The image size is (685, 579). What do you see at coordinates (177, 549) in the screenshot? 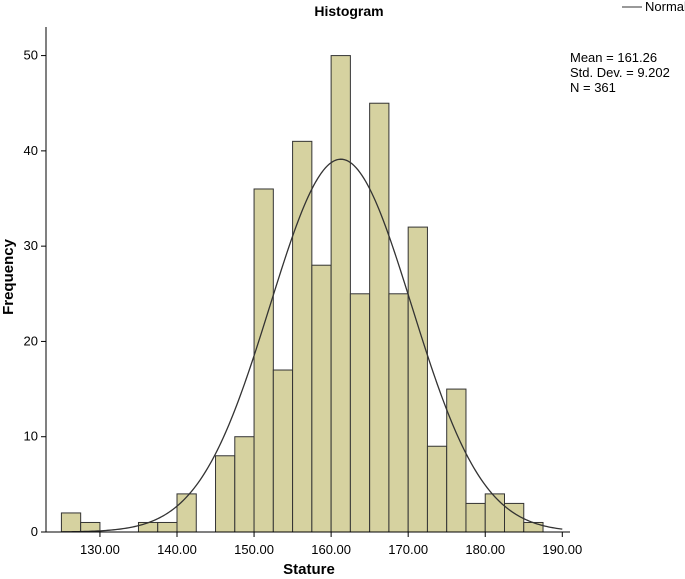
I see `x-tick-label: 140.00` at bounding box center [177, 549].